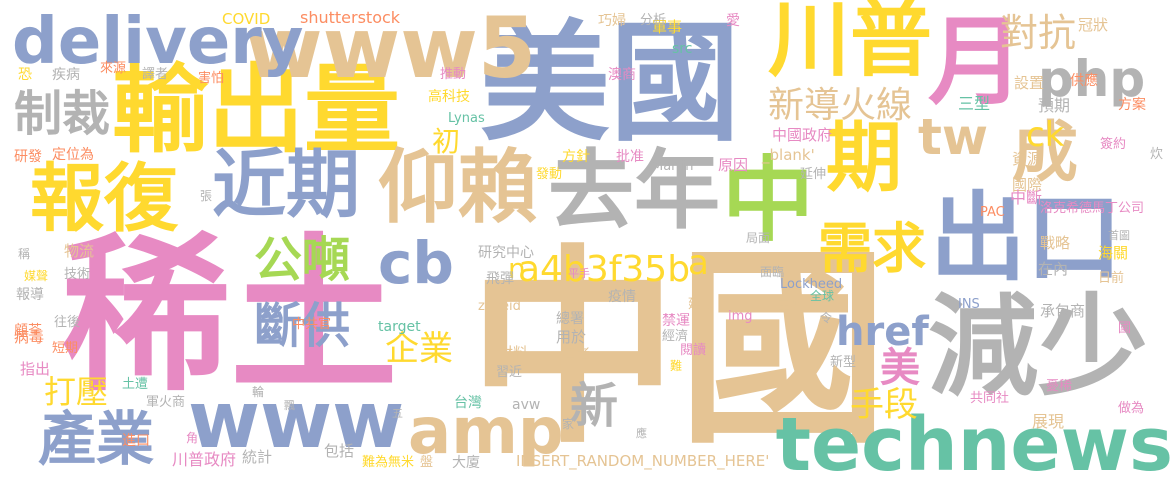 This screenshot has width=1175, height=482. What do you see at coordinates (802, 135) in the screenshot?
I see `word: 中國政府` at bounding box center [802, 135].